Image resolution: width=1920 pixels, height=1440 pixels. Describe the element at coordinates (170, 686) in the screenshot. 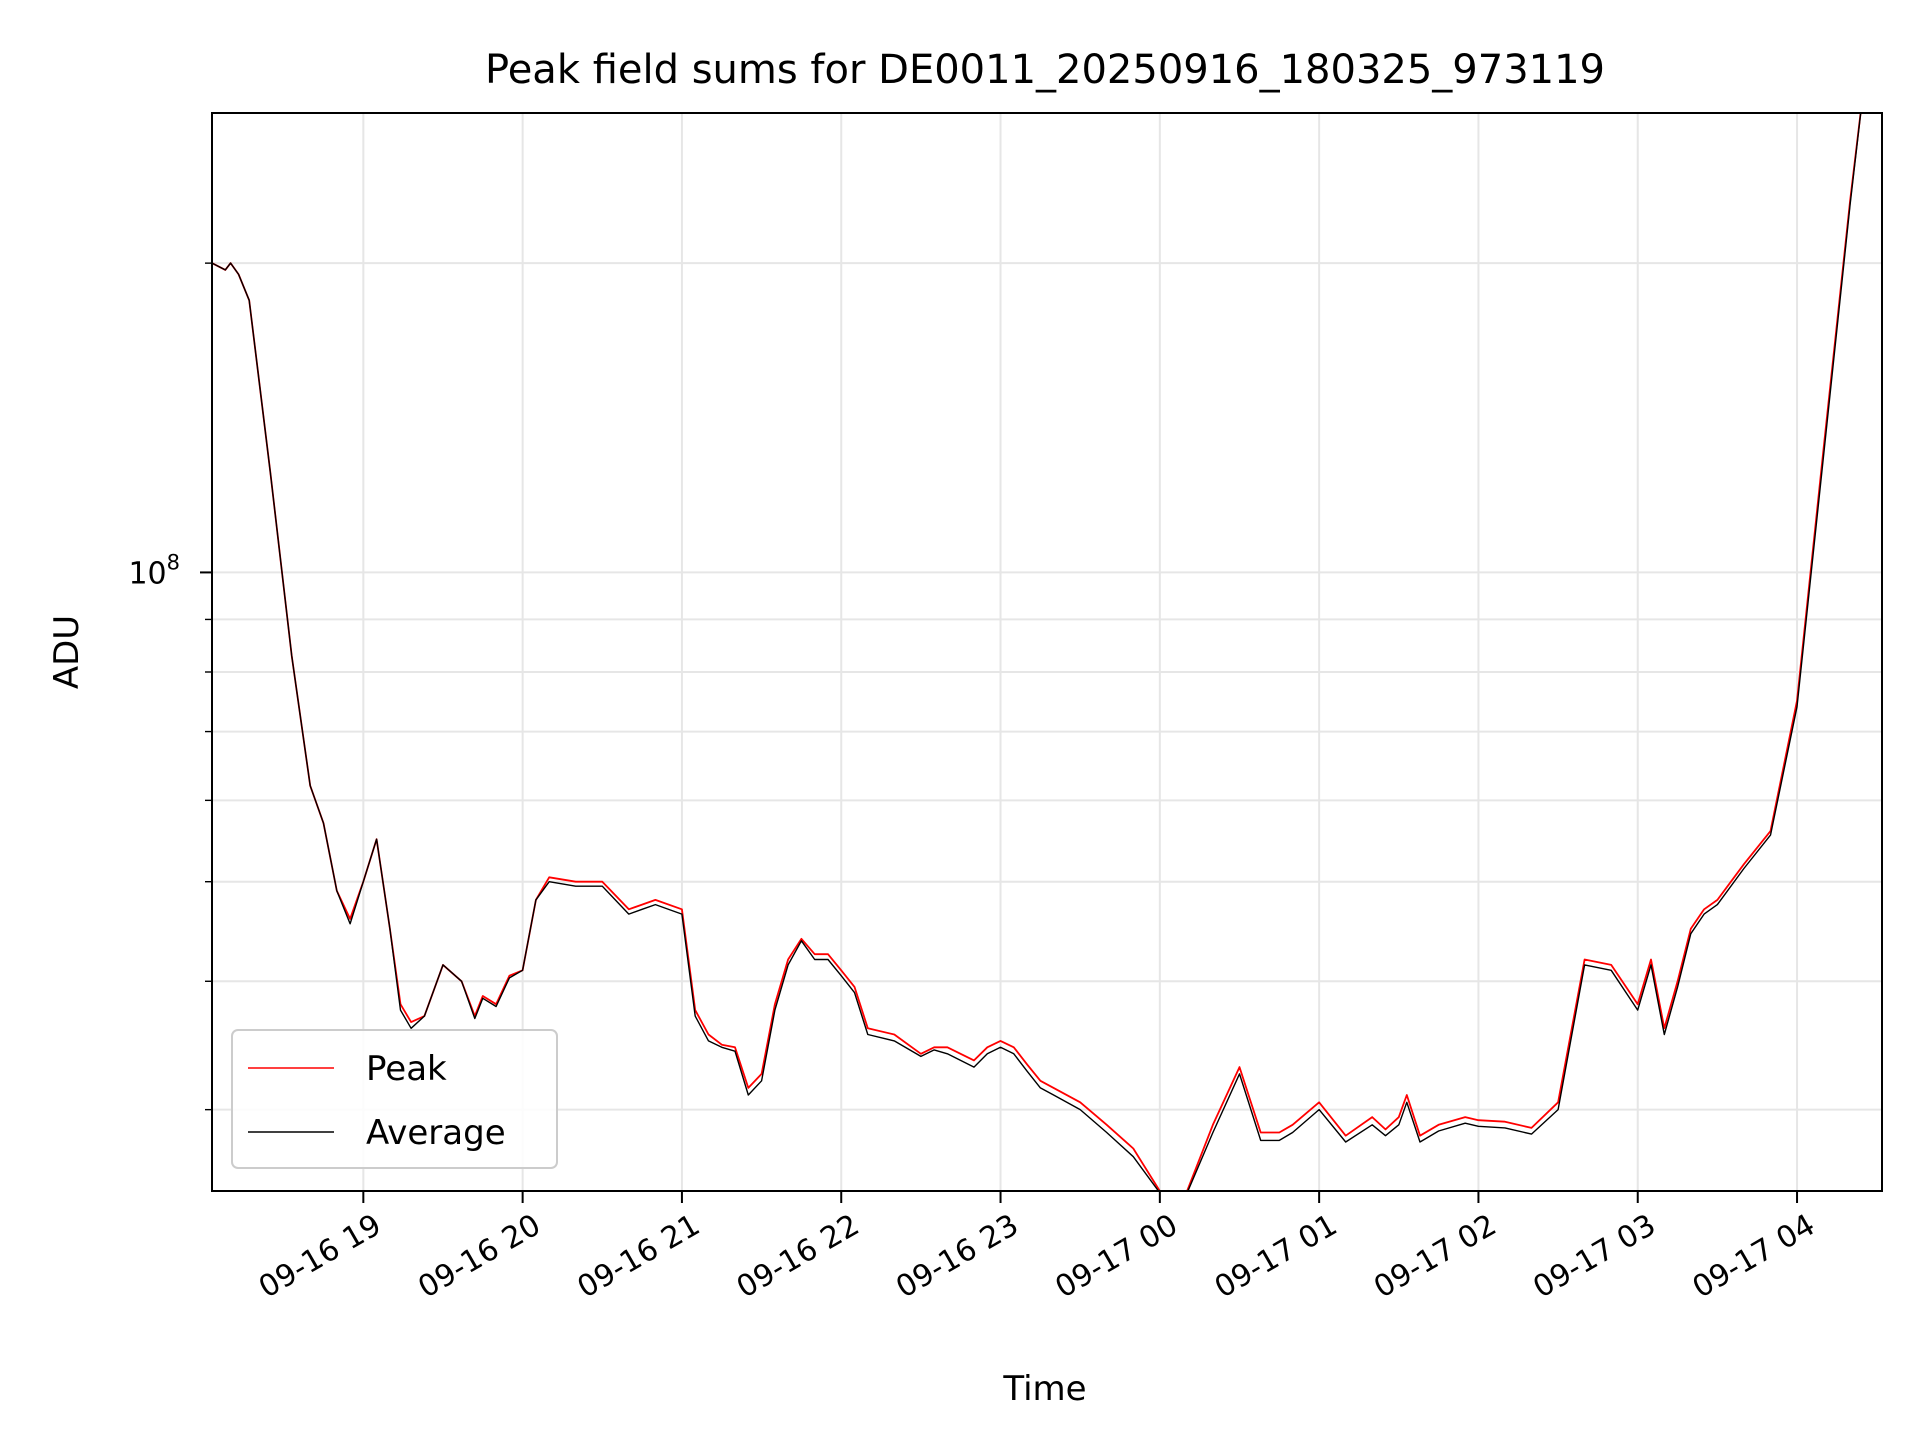

I see `y-axis-ticks: 108` at that location.